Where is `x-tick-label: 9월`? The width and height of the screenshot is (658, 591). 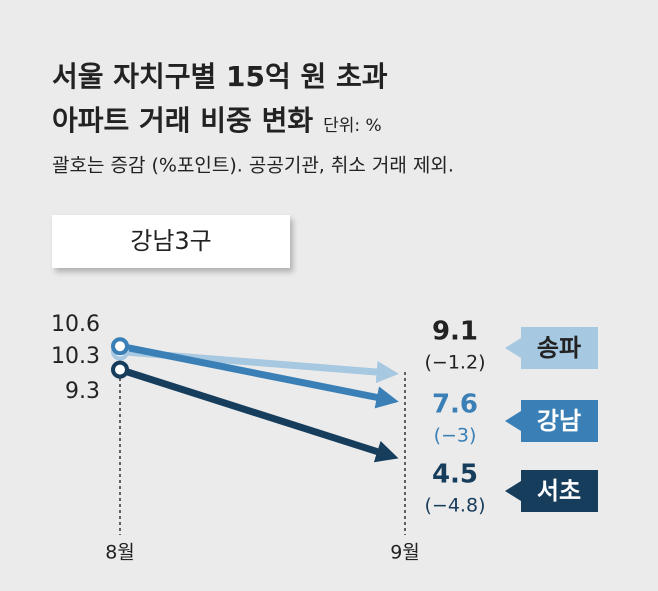 x-tick-label: 9월 is located at coordinates (405, 553).